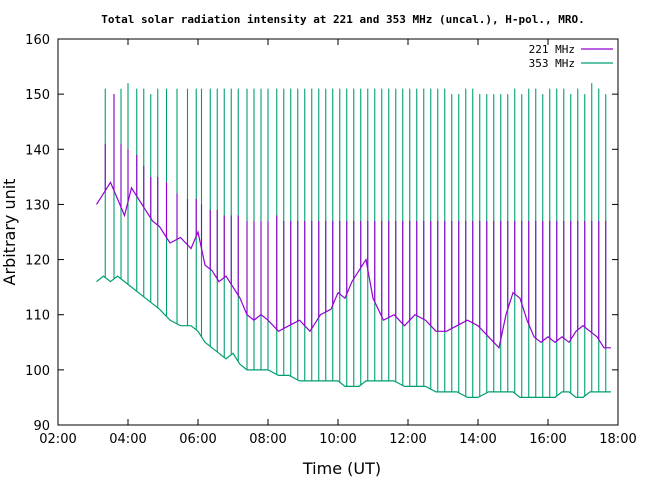 The image size is (650, 480). Describe the element at coordinates (552, 49) in the screenshot. I see `legend-label-221: 221 MHz` at that location.